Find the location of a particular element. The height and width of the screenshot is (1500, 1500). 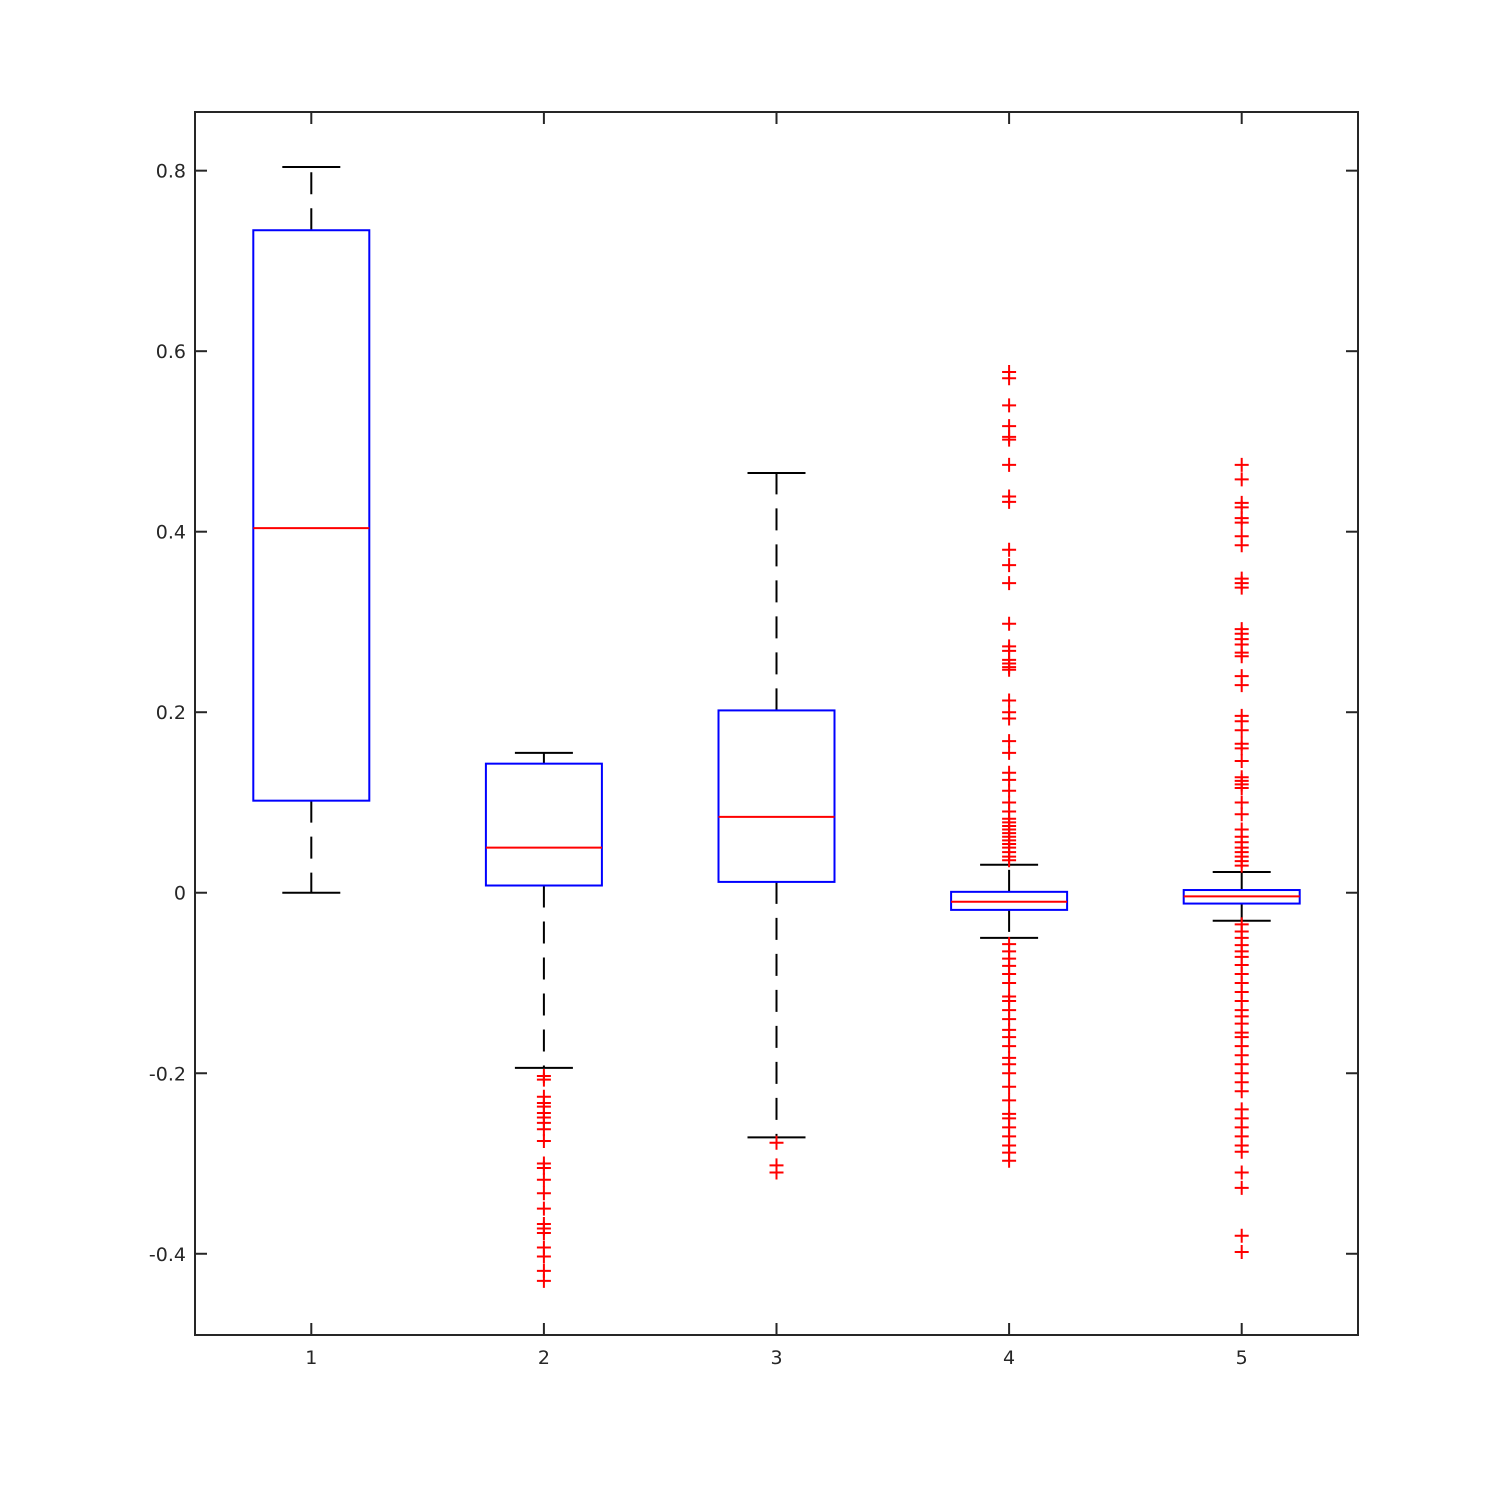

y-tick-label: 0.8 is located at coordinates (171, 172).